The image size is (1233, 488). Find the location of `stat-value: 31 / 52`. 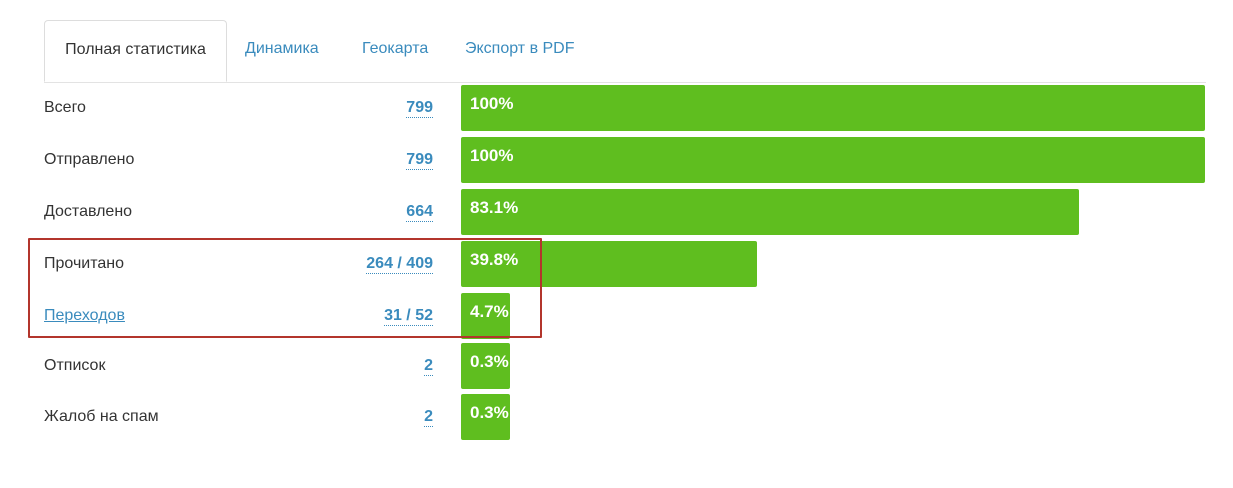

stat-value: 31 / 52 is located at coordinates (408, 316).